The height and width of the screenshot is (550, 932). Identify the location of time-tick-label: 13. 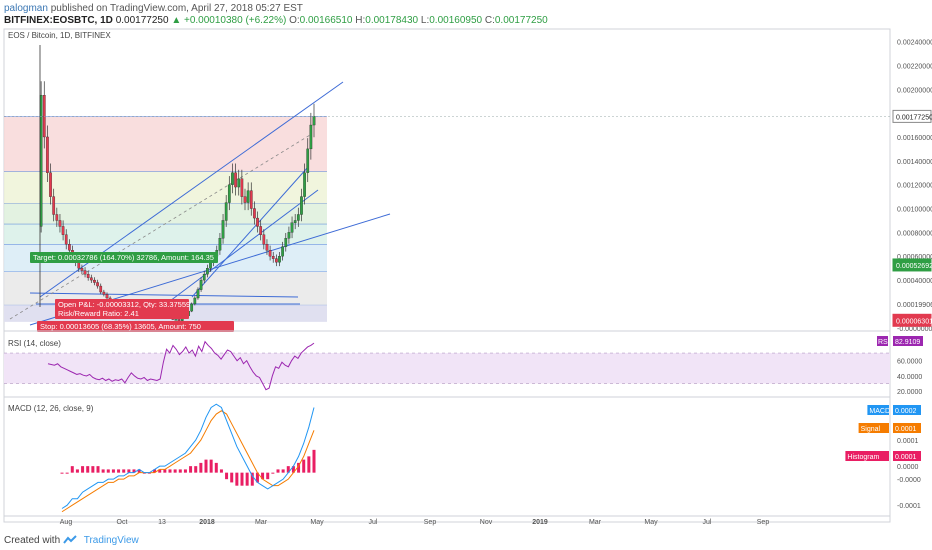
(162, 522).